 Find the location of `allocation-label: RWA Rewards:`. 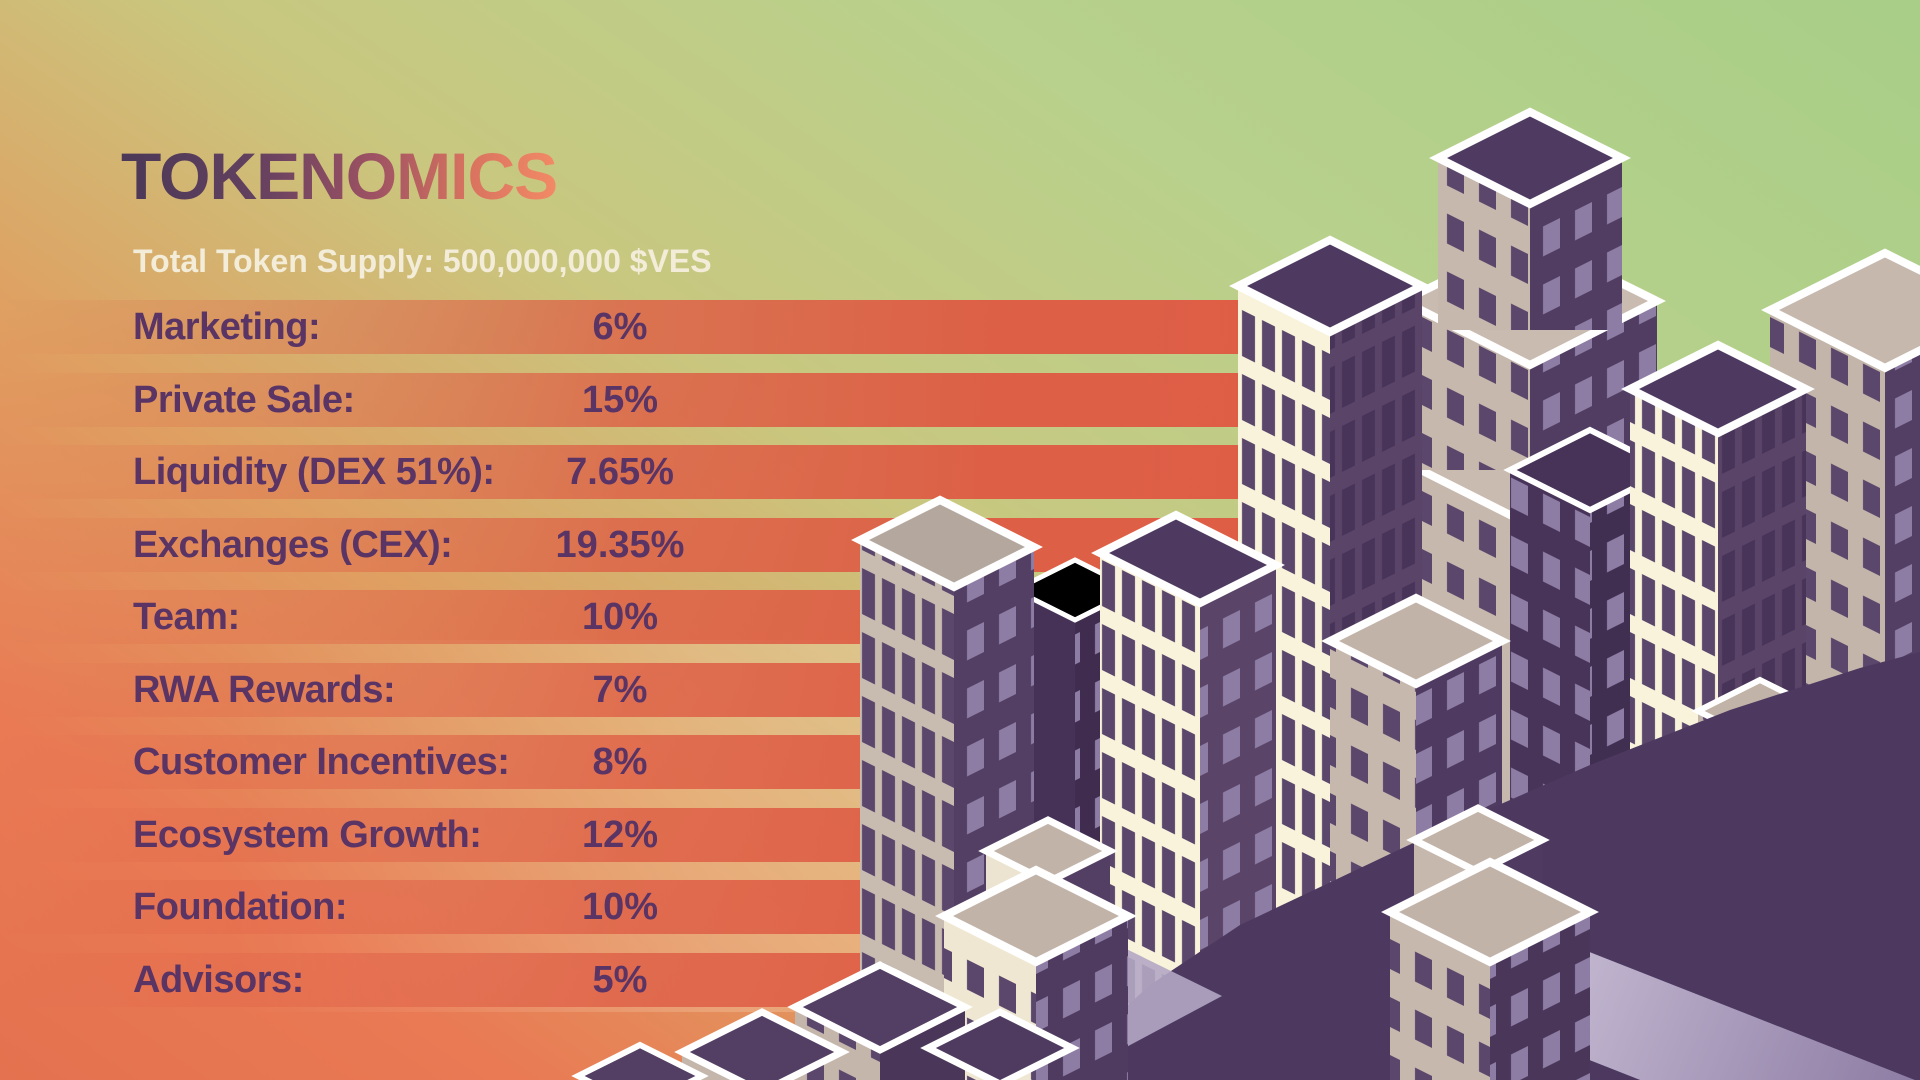

allocation-label: RWA Rewards: is located at coordinates (264, 689).